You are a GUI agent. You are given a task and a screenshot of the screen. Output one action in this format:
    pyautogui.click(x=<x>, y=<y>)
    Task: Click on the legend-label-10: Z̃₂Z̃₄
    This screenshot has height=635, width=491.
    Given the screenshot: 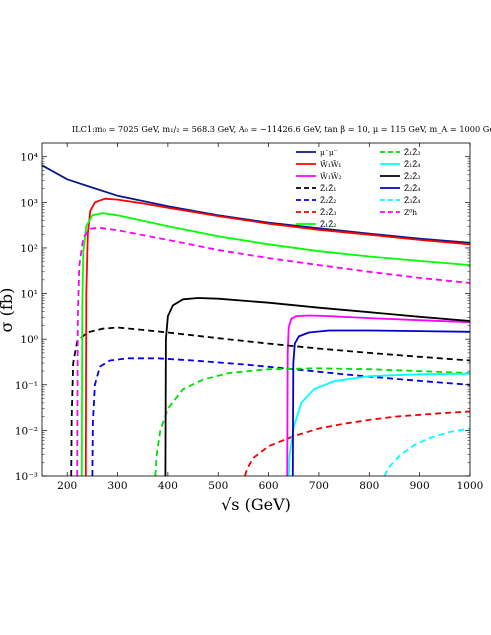 What is the action you would take?
    pyautogui.click(x=412, y=188)
    